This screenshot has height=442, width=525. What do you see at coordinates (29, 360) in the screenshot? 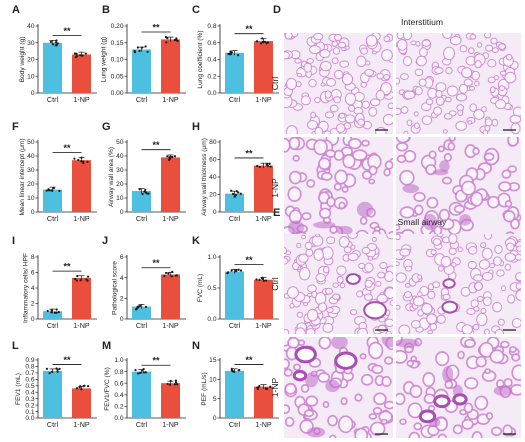
I see `y-tick-label: 0.9` at bounding box center [29, 360].